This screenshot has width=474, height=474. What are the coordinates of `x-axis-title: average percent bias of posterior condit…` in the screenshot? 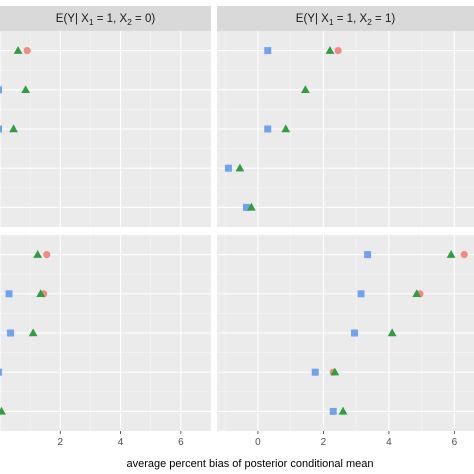 It's located at (249, 464).